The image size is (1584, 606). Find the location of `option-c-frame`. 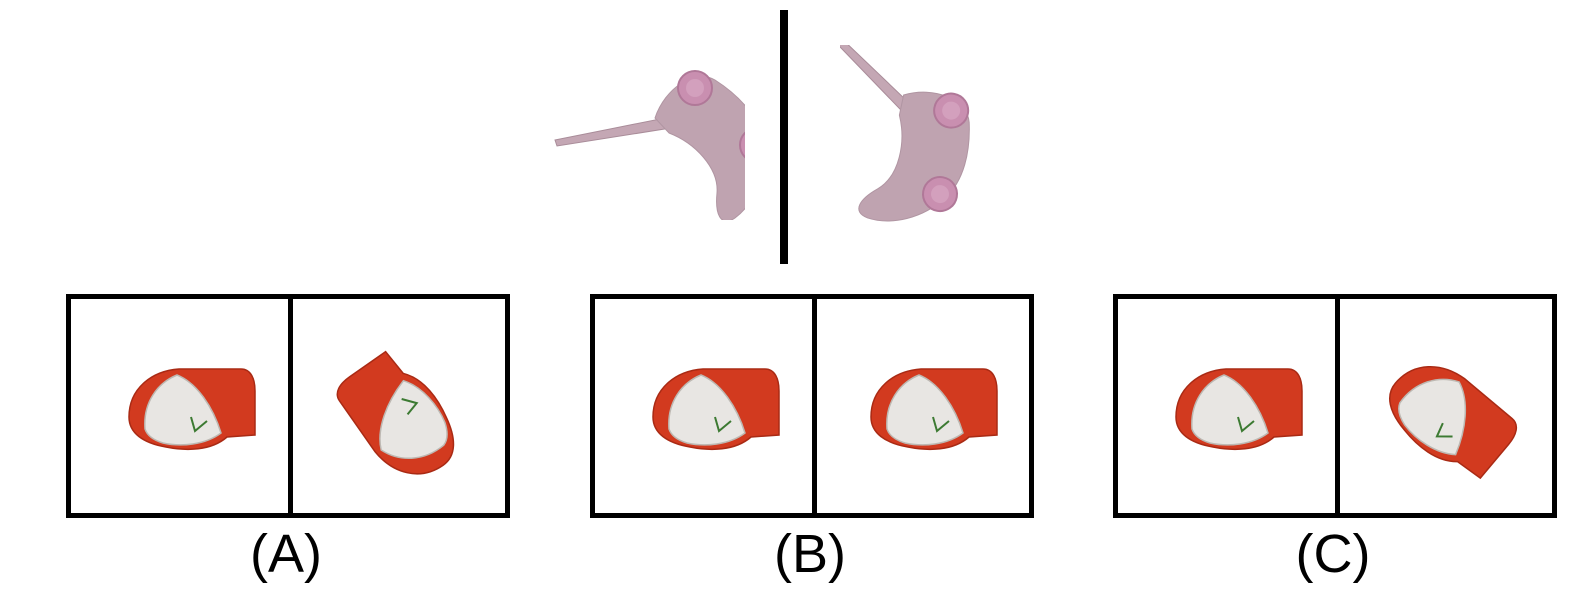

option-c-frame is located at coordinates (1335, 406).